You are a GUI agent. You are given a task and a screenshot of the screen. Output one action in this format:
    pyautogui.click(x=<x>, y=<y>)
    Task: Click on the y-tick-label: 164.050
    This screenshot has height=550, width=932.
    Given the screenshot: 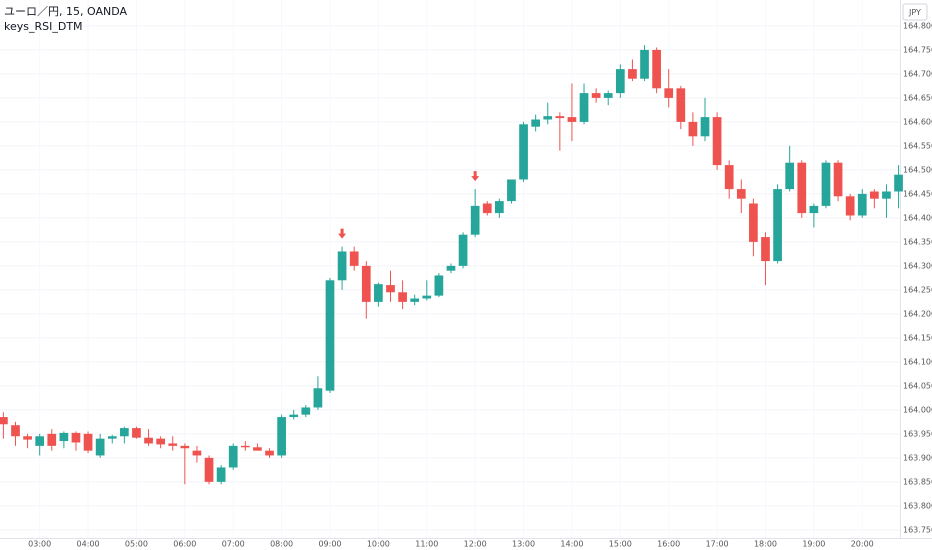 What is the action you would take?
    pyautogui.click(x=917, y=385)
    